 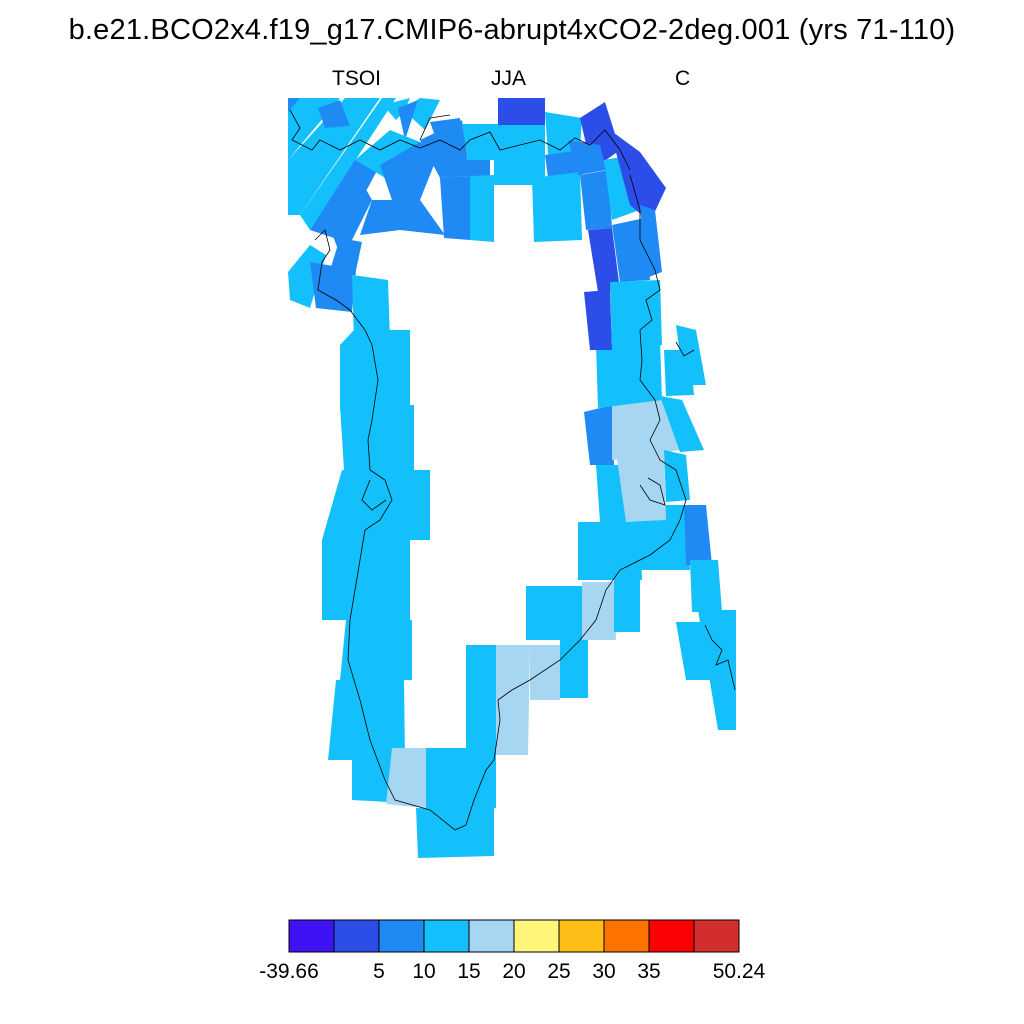 I want to click on colorbar-label: 50.24, so click(x=739, y=971).